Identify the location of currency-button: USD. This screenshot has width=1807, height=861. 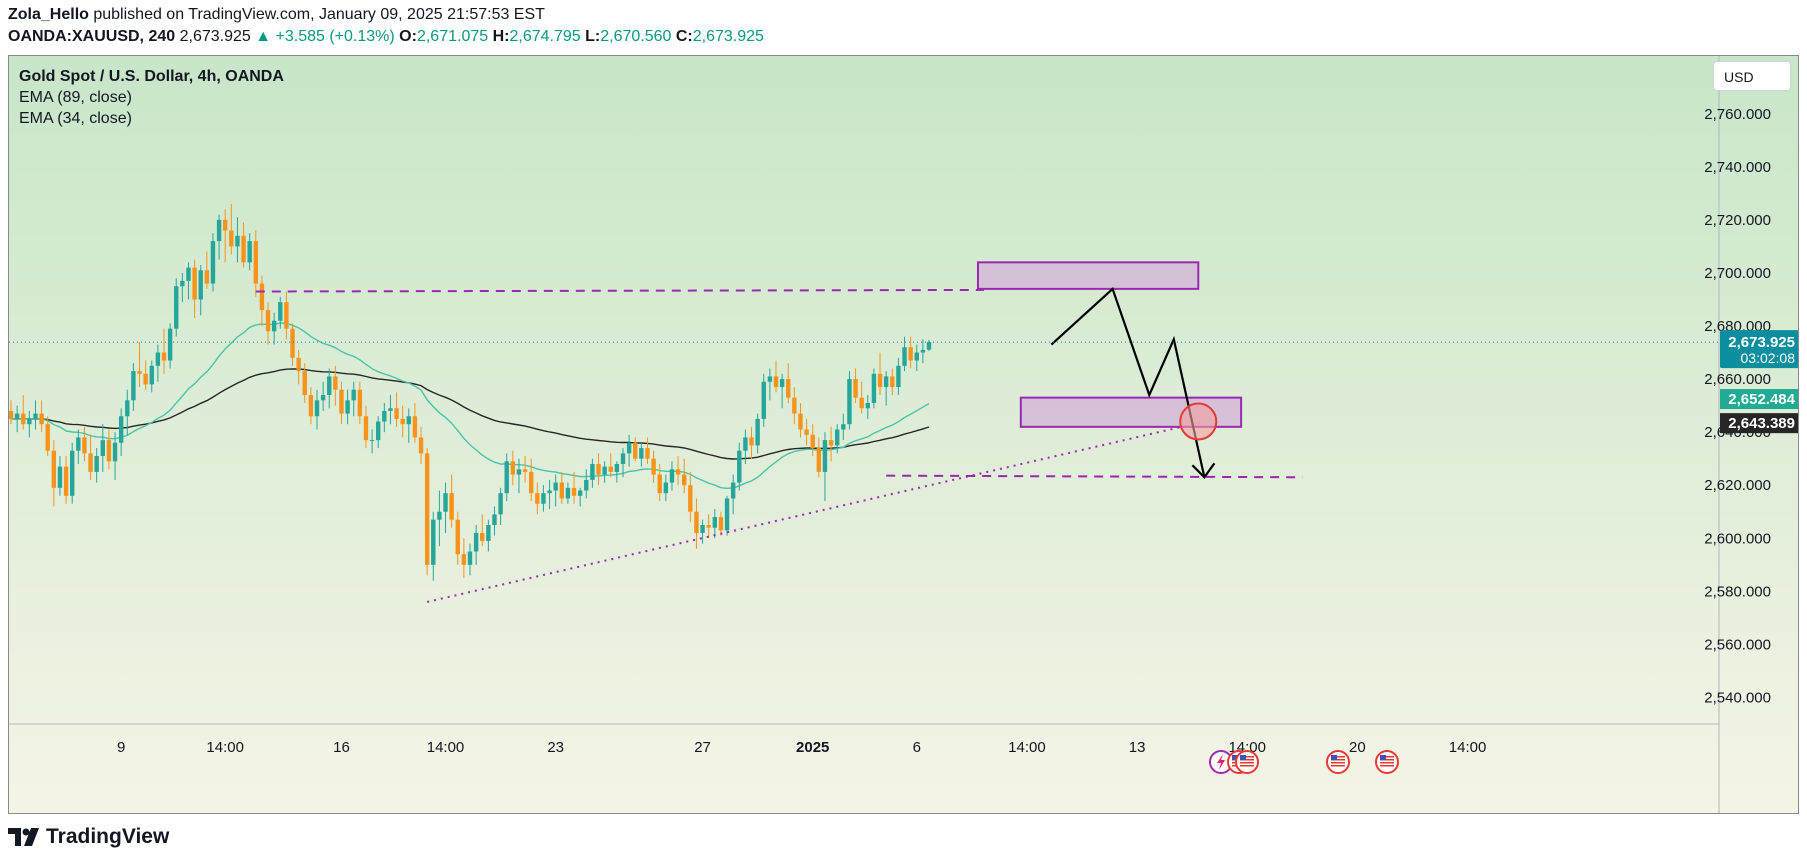
(1752, 76).